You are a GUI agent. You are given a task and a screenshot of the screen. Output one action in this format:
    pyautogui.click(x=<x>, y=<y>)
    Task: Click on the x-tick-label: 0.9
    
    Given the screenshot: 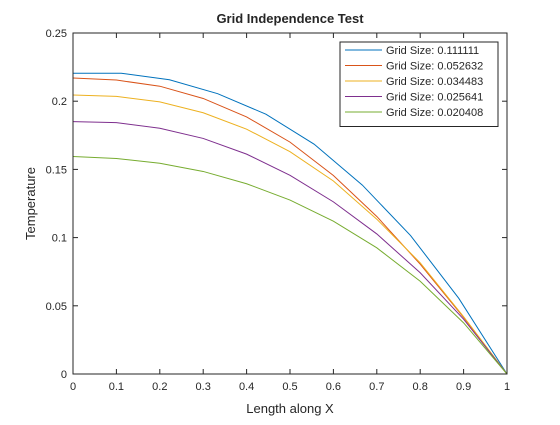 What is the action you would take?
    pyautogui.click(x=463, y=387)
    